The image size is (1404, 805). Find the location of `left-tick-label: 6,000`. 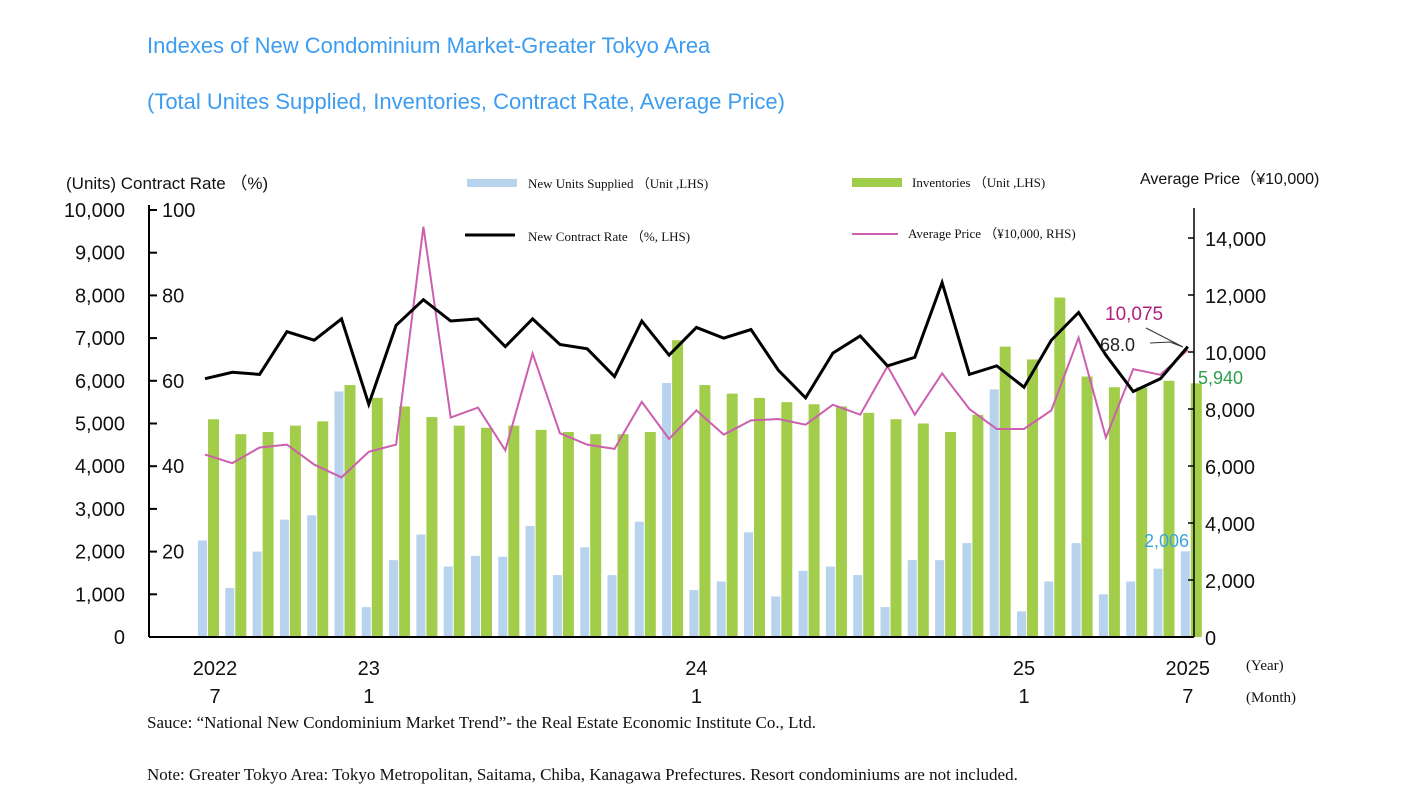

left-tick-label: 6,000 is located at coordinates (100, 382).